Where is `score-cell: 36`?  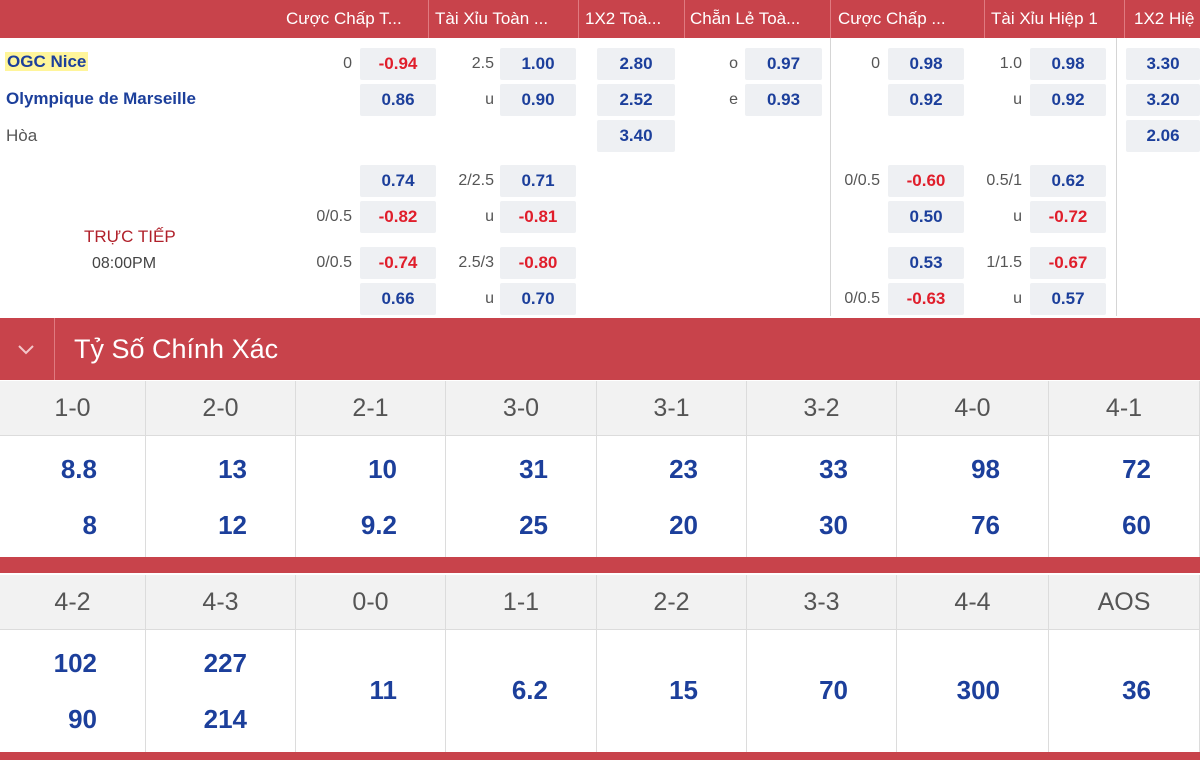 score-cell: 36 is located at coordinates (1124, 691).